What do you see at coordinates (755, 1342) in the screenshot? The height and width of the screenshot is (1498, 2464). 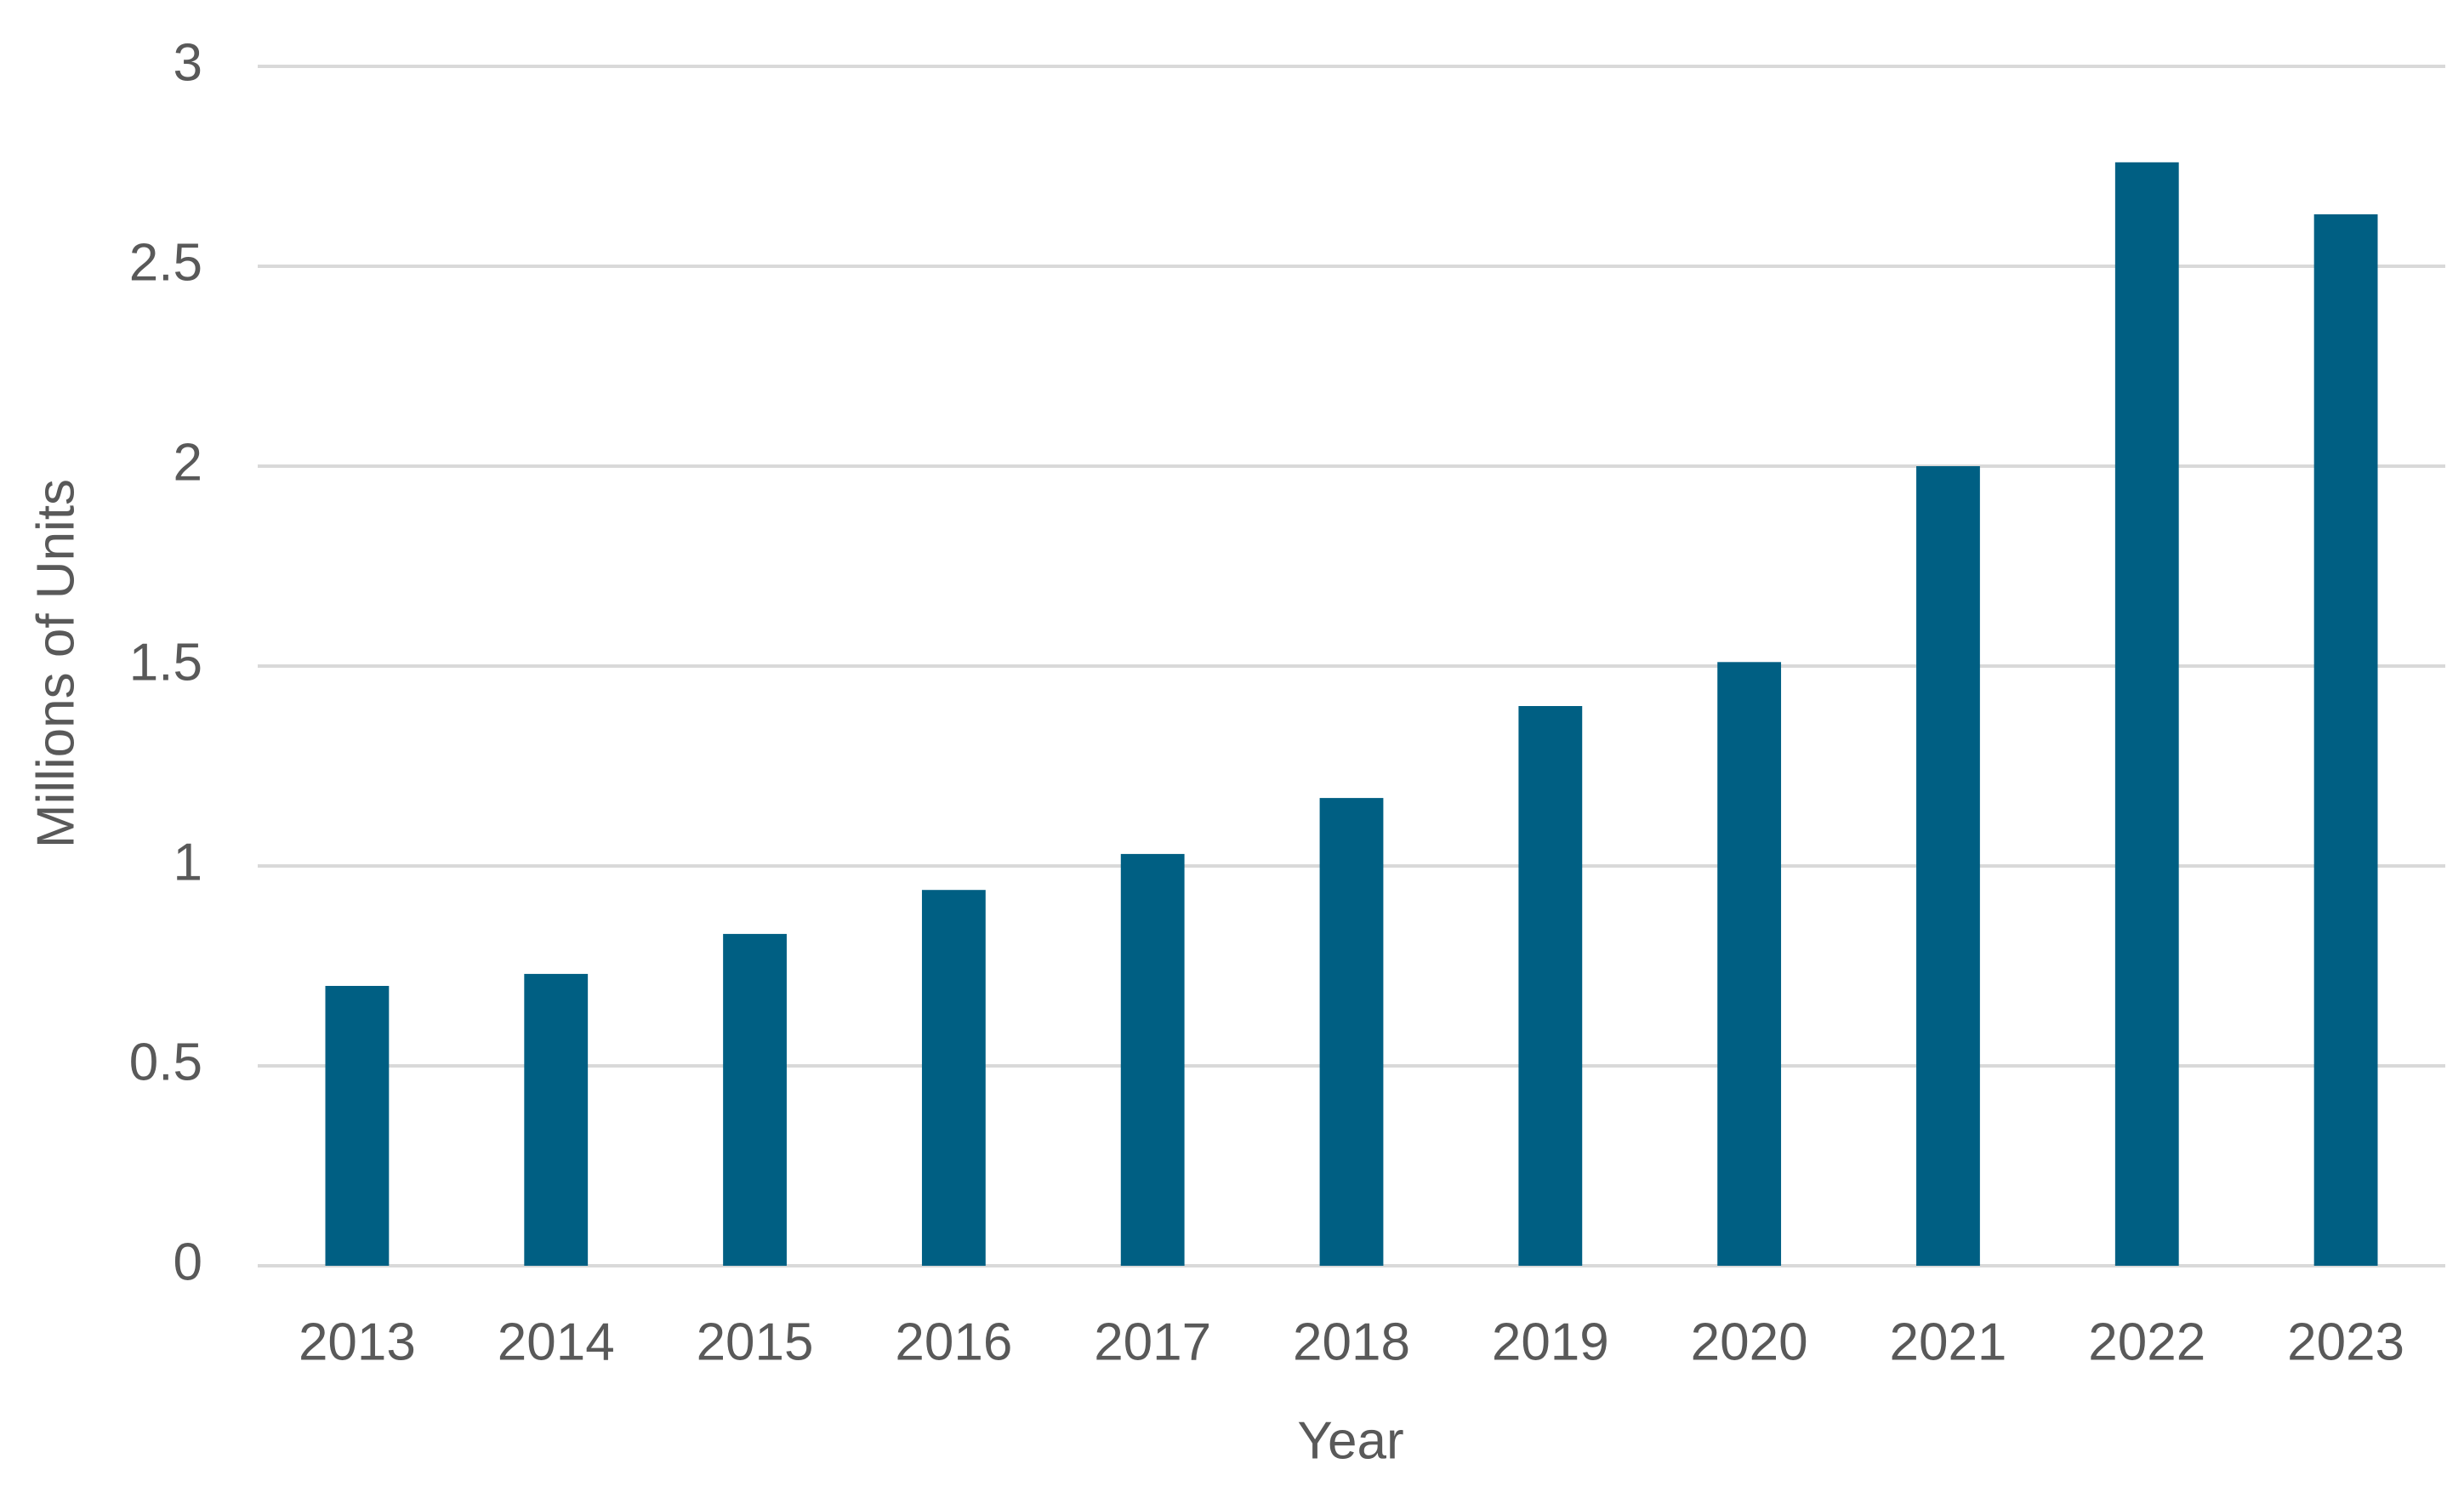 I see `x-tick-label: 2015` at bounding box center [755, 1342].